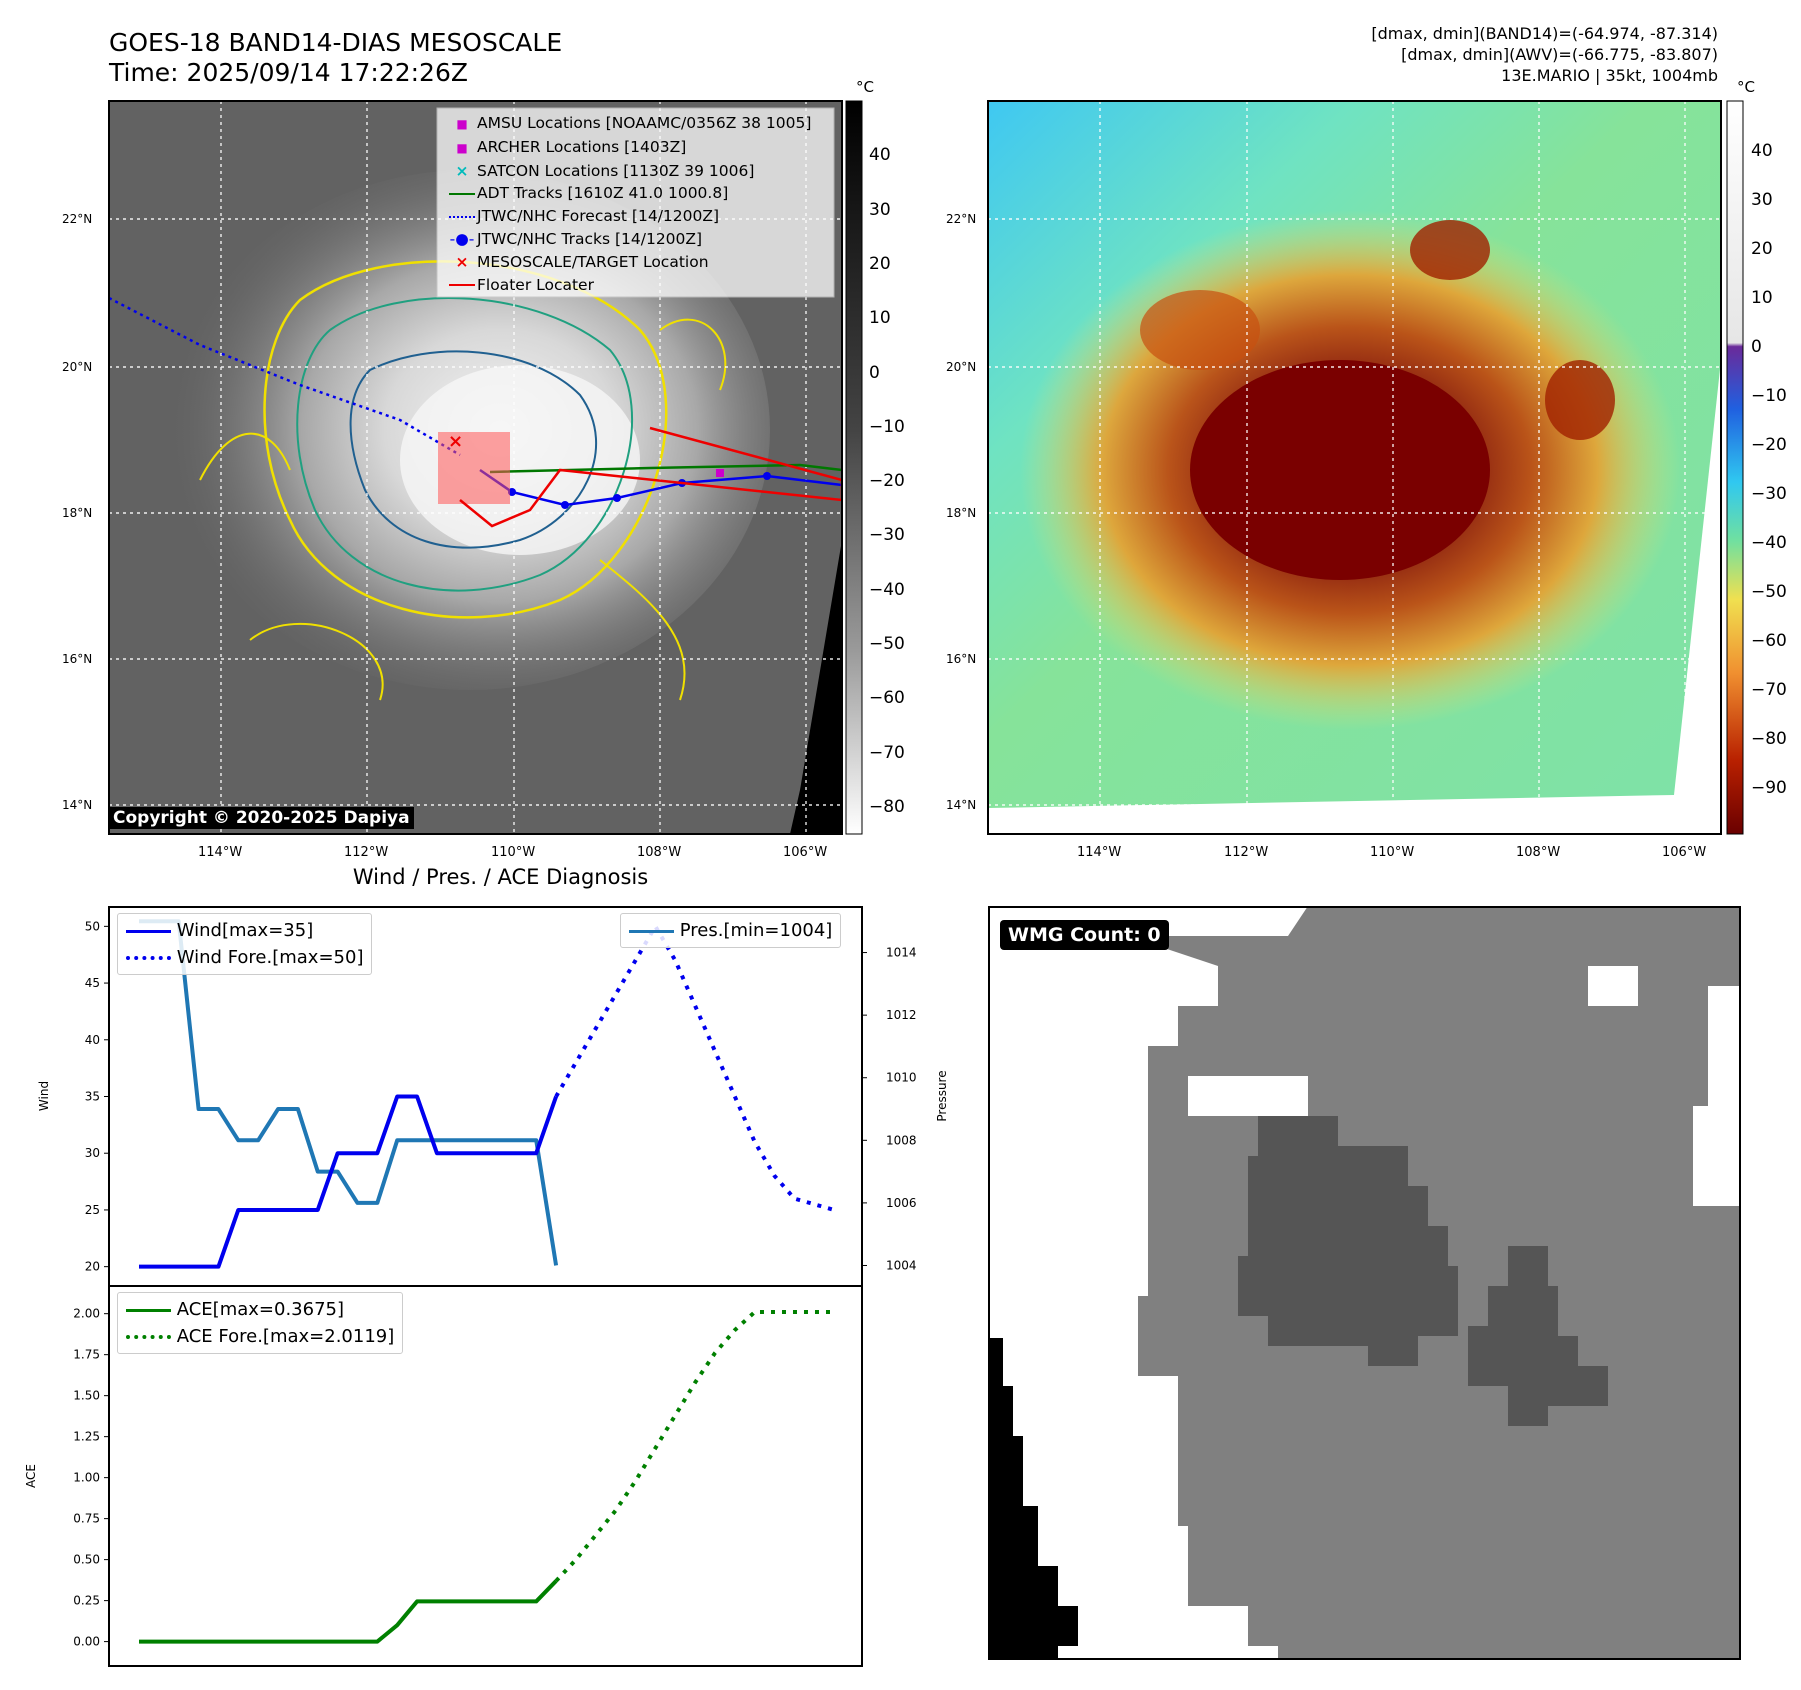 The image size is (1801, 1690). Describe the element at coordinates (288, 72) in the screenshot. I see `figure-title-line2: Time: 2025/09/14 17:22:26Z` at that location.